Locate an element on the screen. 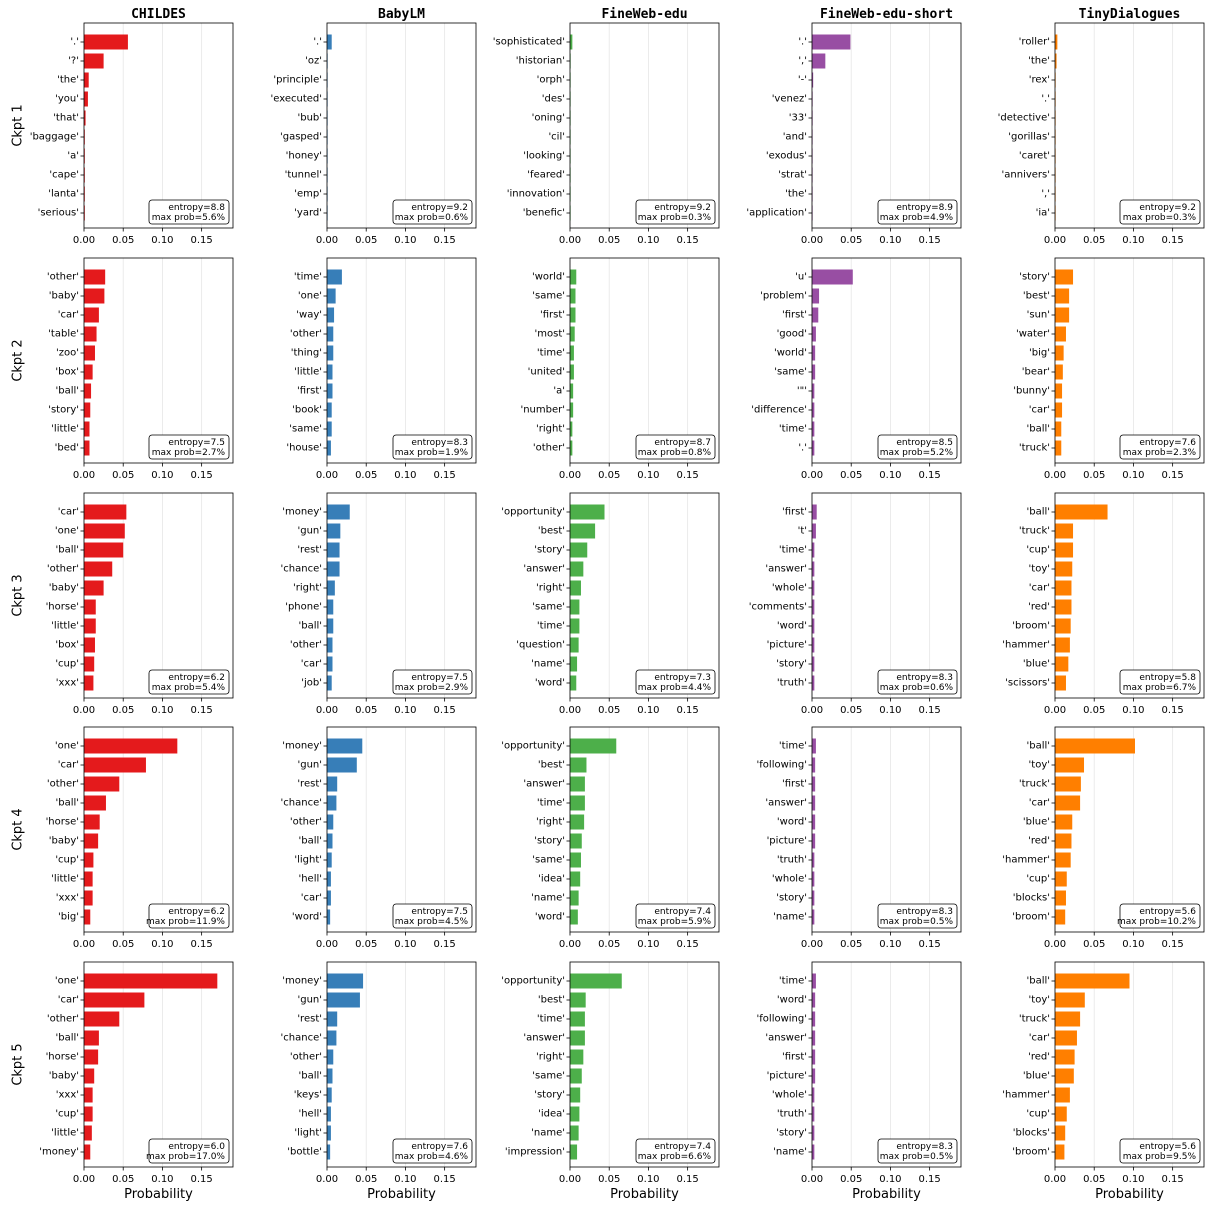  y-tick-label: 'sun' is located at coordinates (1038, 315).